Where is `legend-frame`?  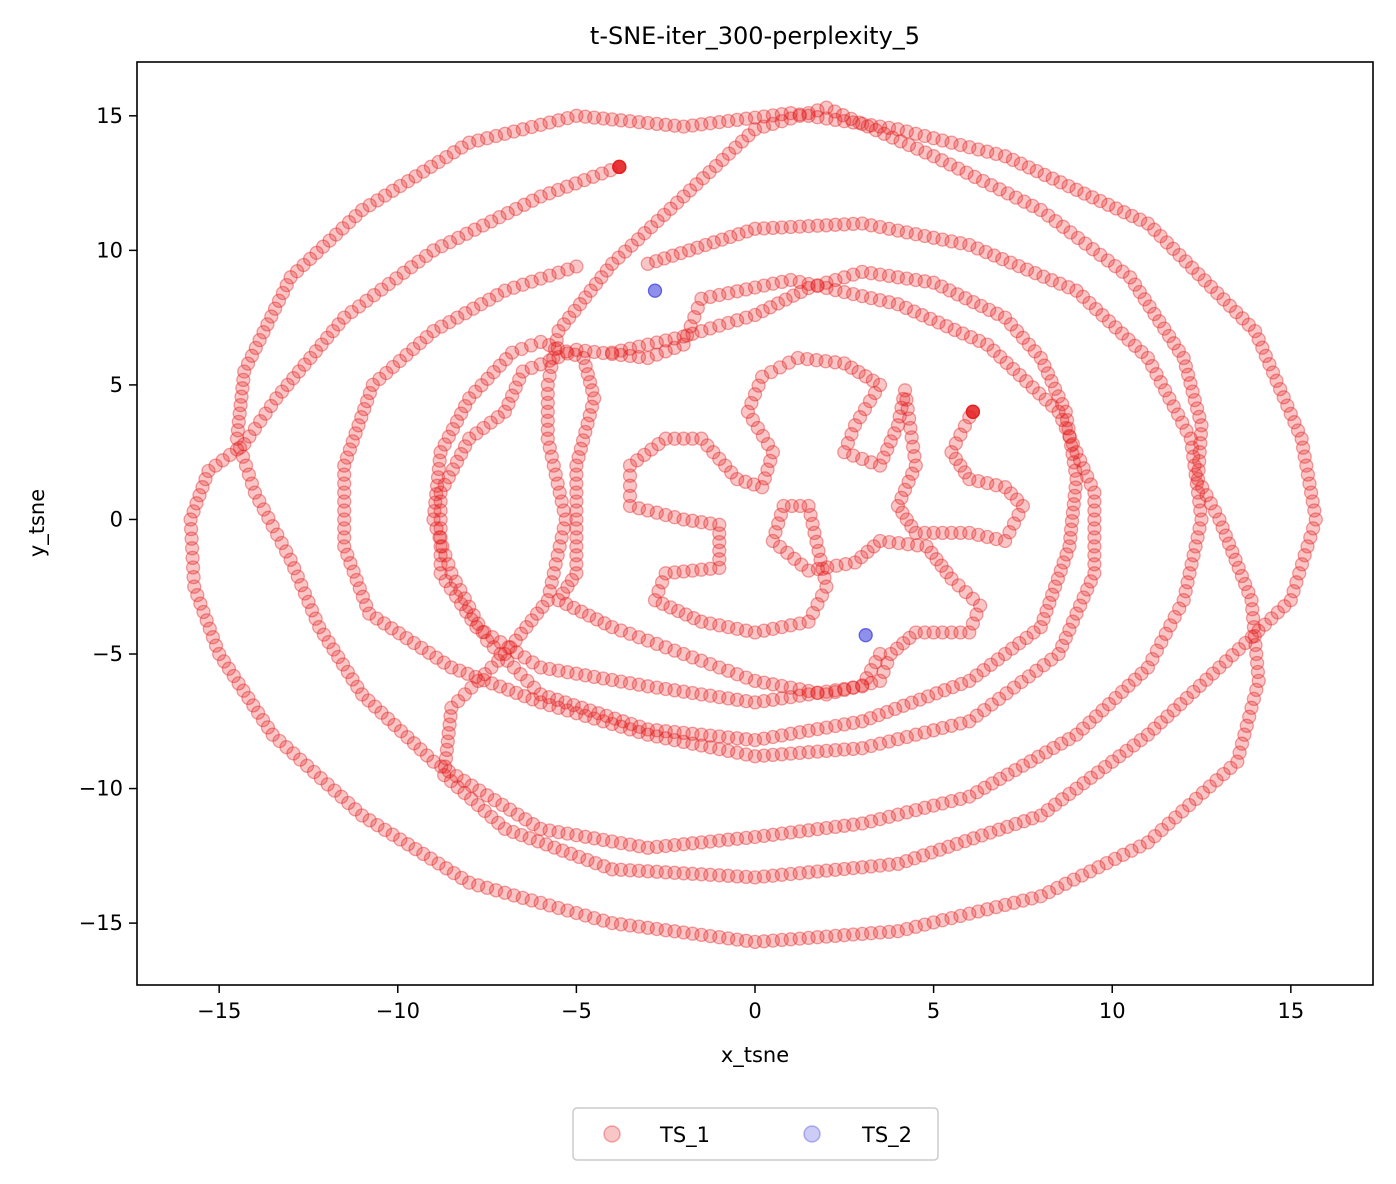 legend-frame is located at coordinates (755, 1134).